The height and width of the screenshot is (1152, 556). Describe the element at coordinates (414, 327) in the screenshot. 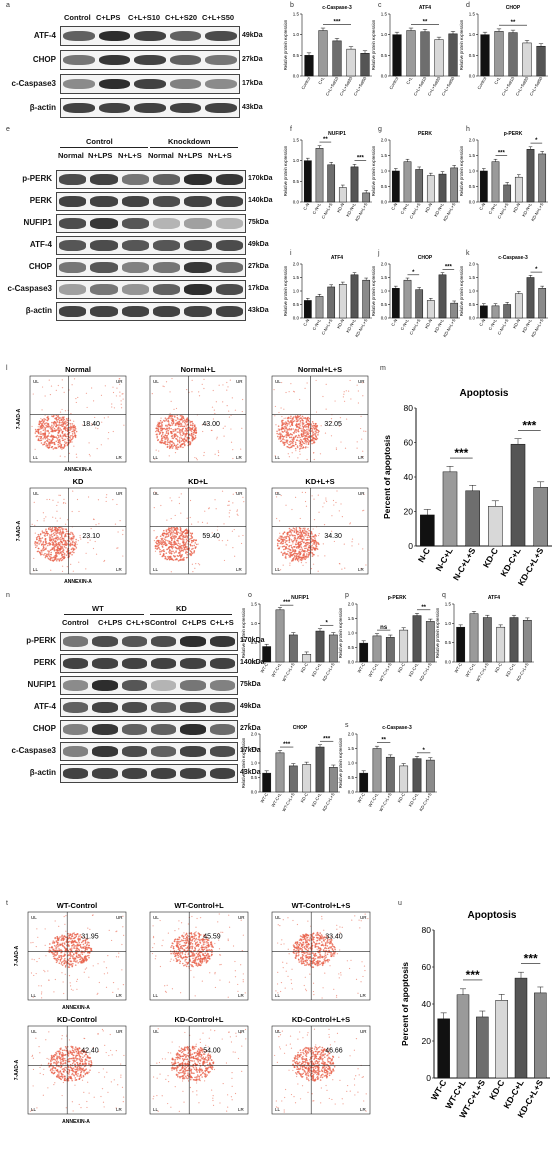

I see `category-label: C-N+L+S` at that location.